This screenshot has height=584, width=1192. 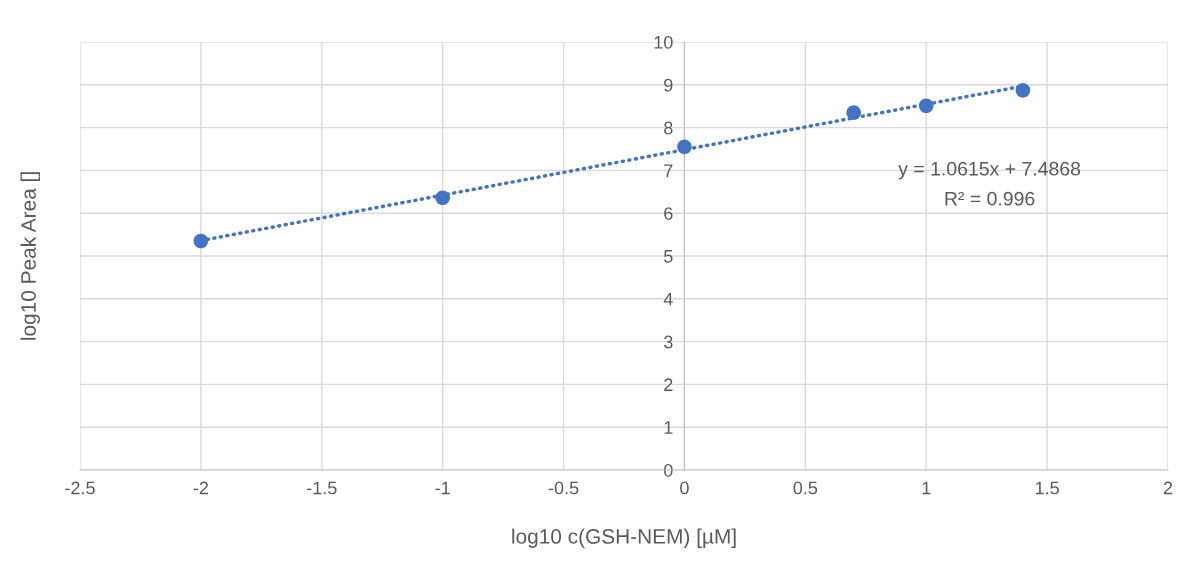 I want to click on x-tick-label: -1.5, so click(x=322, y=488).